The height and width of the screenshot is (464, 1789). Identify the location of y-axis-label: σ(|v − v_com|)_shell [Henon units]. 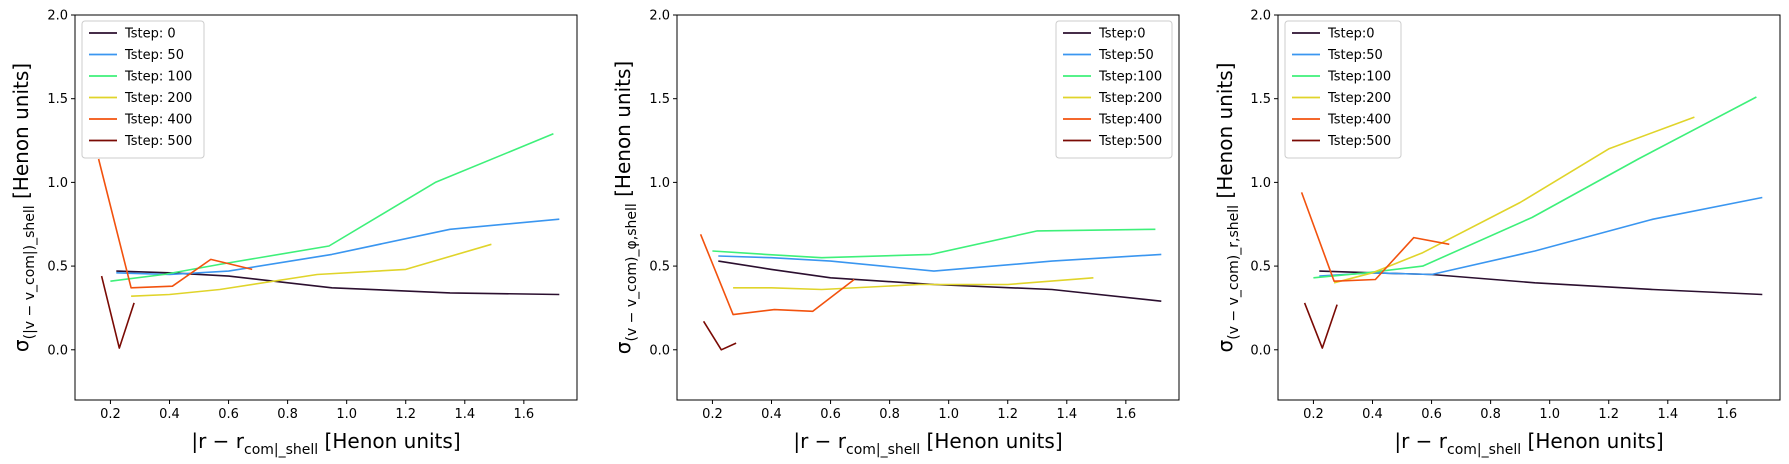
(23, 207).